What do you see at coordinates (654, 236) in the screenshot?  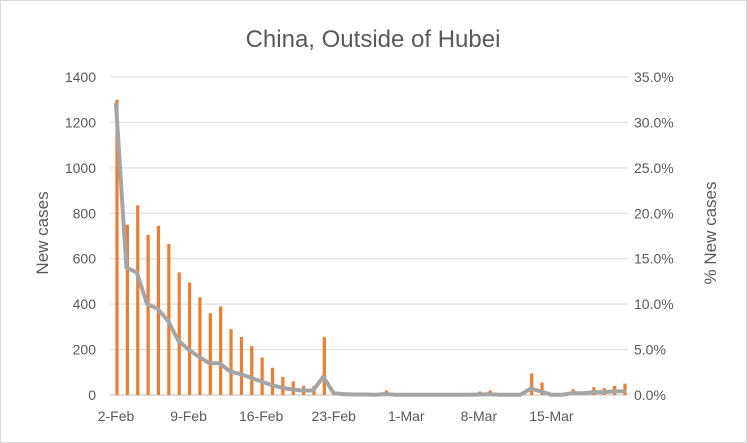 I see `right-axis-ticks: 0.0% 5.0% 10.0% 15.0% 20.0% 25.0% 30.0% 35.0%` at bounding box center [654, 236].